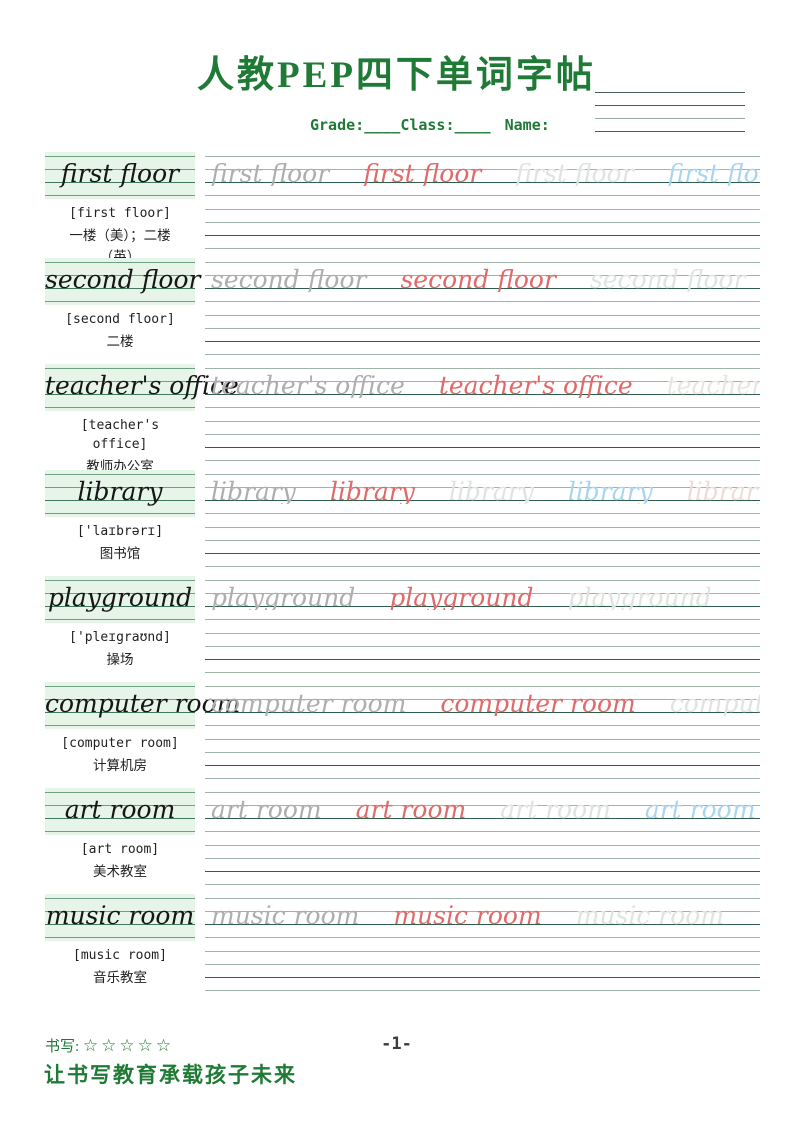 This screenshot has height=1122, width=793. What do you see at coordinates (120, 765) in the screenshot?
I see `word-meaning: 计算机房` at bounding box center [120, 765].